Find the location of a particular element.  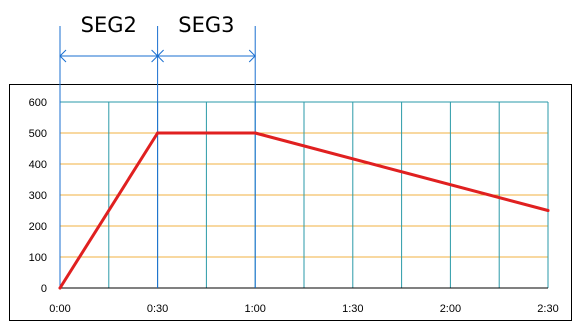

y-tick-label: 200 is located at coordinates (38, 227).